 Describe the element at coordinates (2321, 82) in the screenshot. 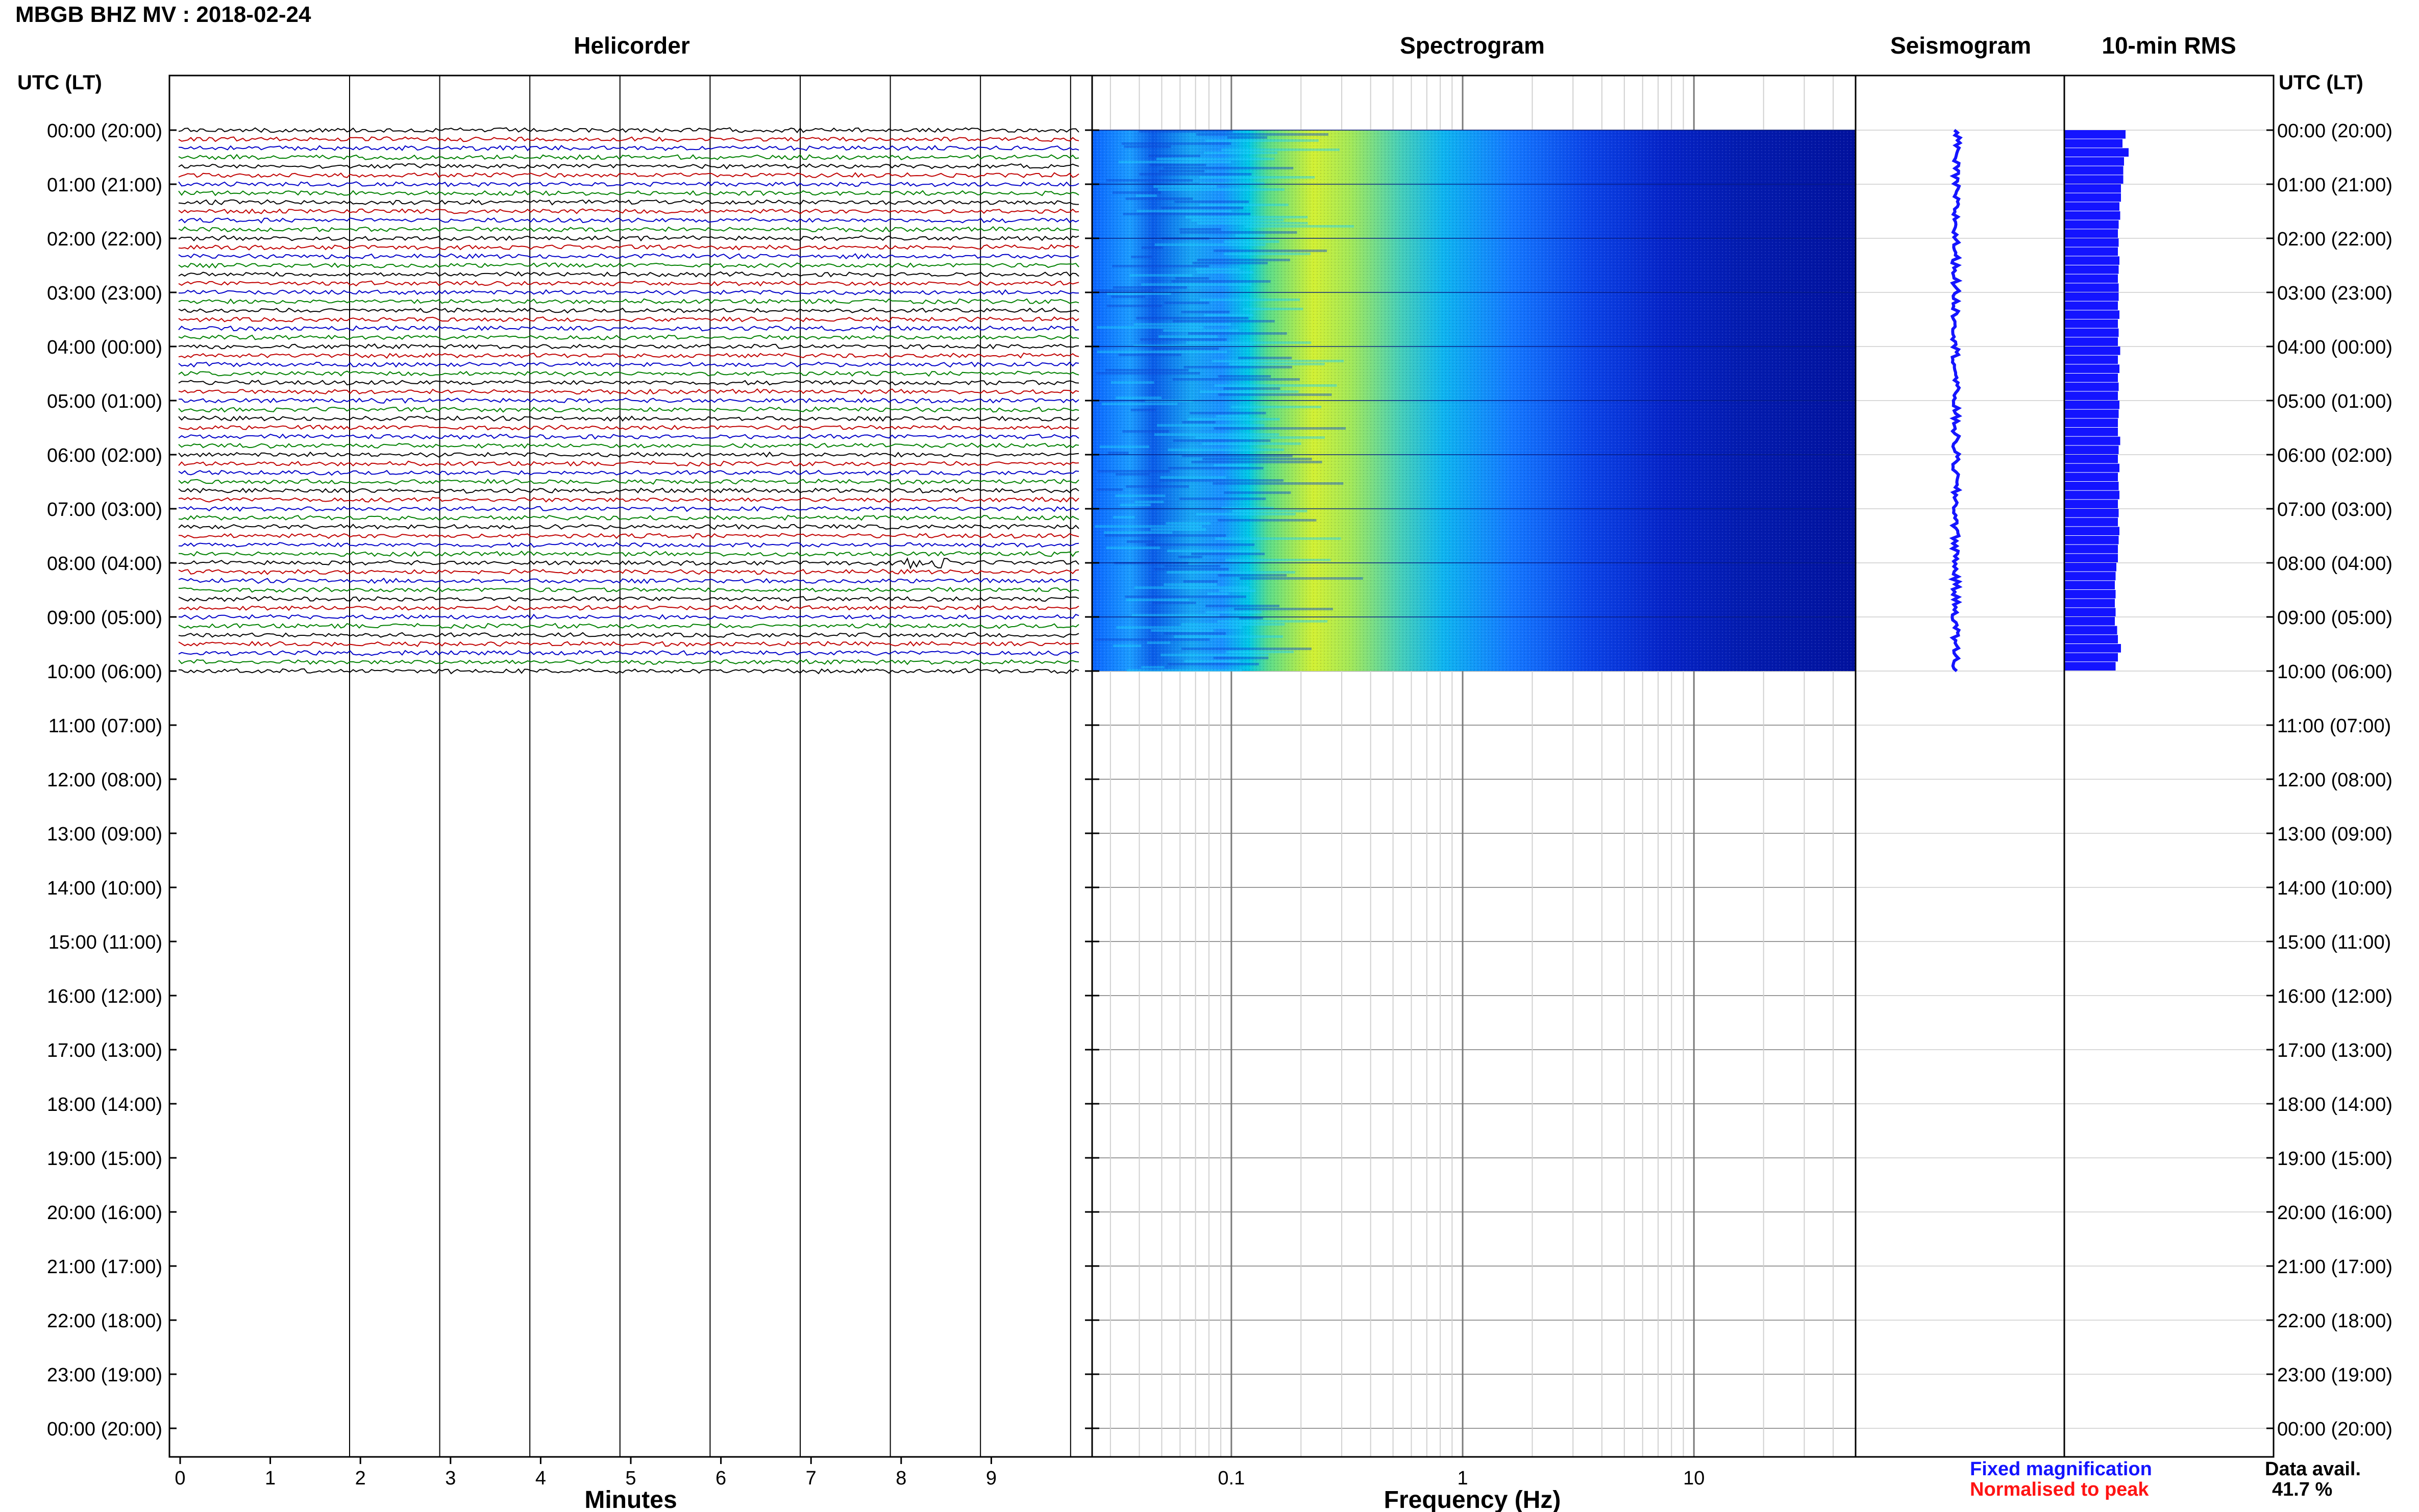

I see `utc-header-right: UTC (LT)` at that location.